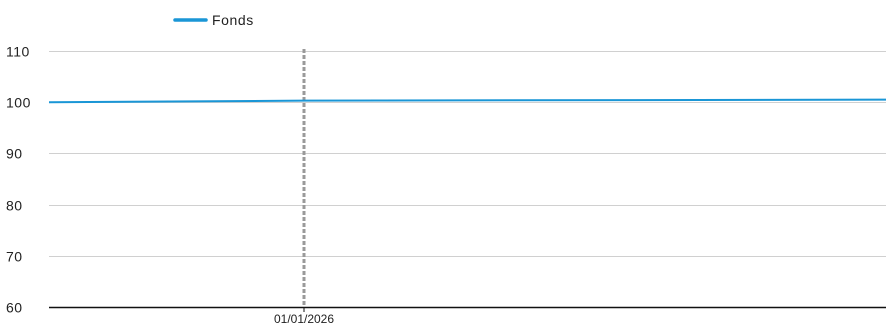  I want to click on x-tick-label: 01/01/2026, so click(304, 319).